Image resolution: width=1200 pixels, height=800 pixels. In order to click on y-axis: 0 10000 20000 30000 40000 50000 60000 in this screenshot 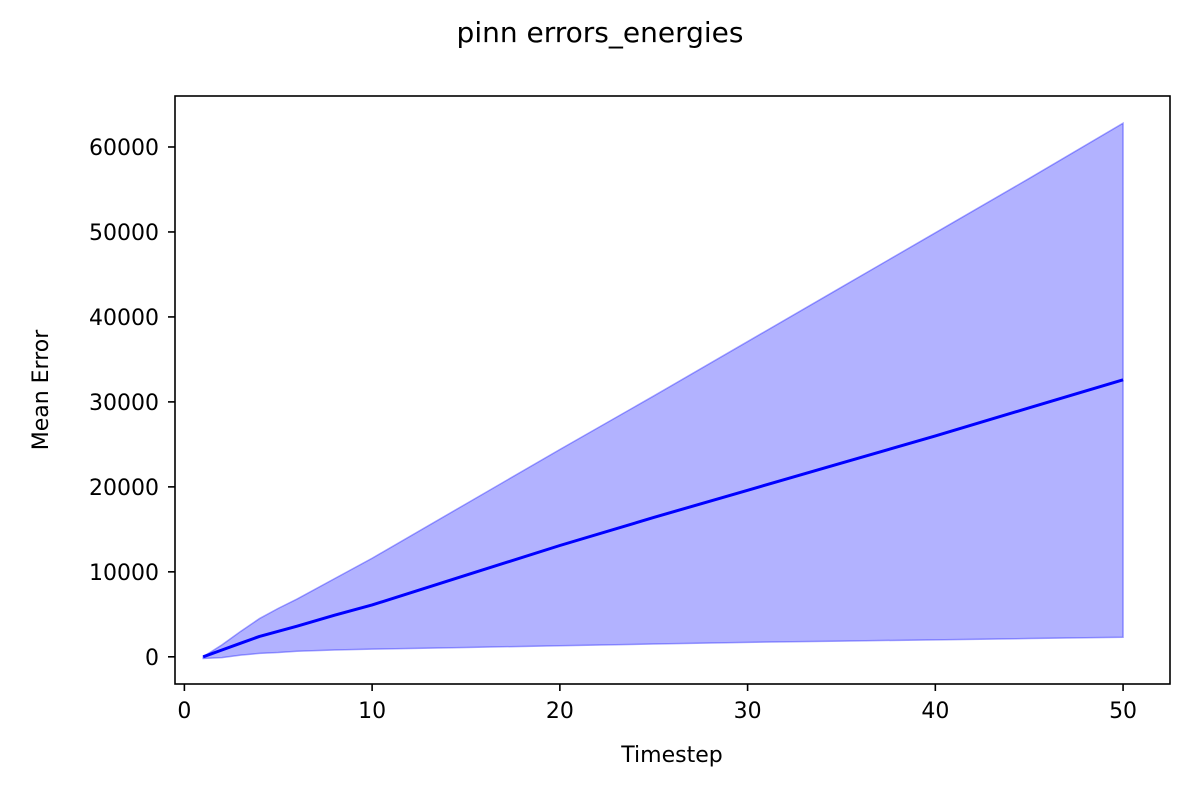, I will do `click(132, 403)`.